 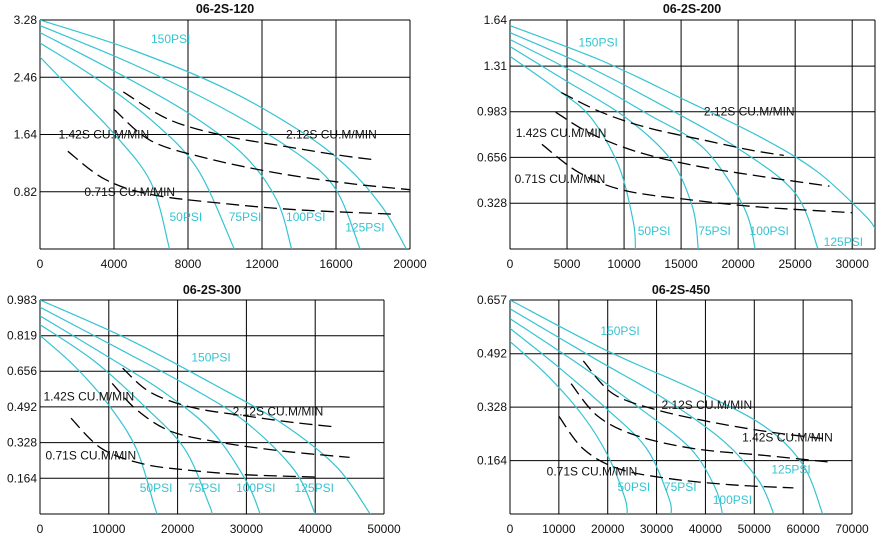 What do you see at coordinates (22, 336) in the screenshot?
I see `y-tick-label: 0.819` at bounding box center [22, 336].